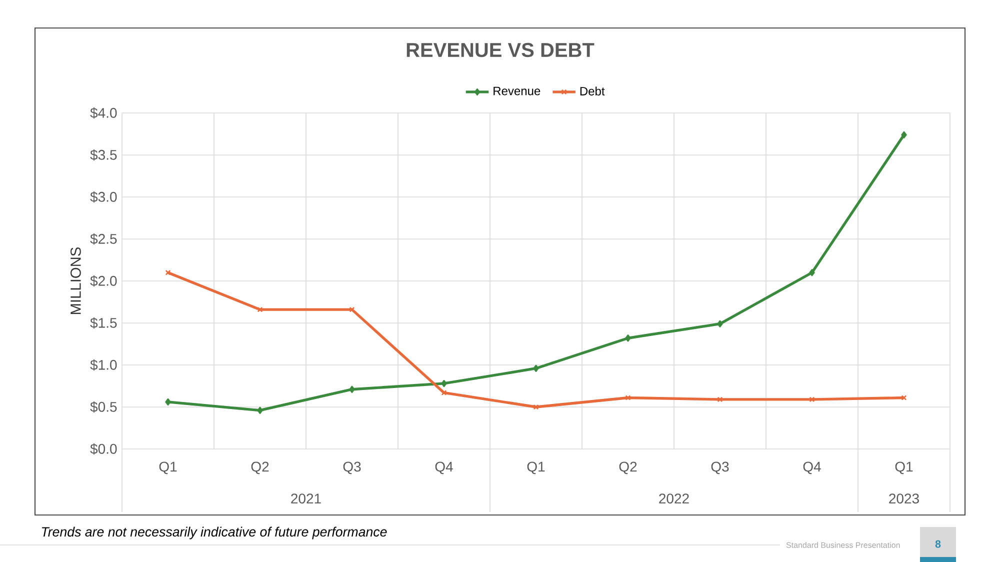 The width and height of the screenshot is (1000, 562). Describe the element at coordinates (103, 323) in the screenshot. I see `y-tick-label: $1.5` at that location.